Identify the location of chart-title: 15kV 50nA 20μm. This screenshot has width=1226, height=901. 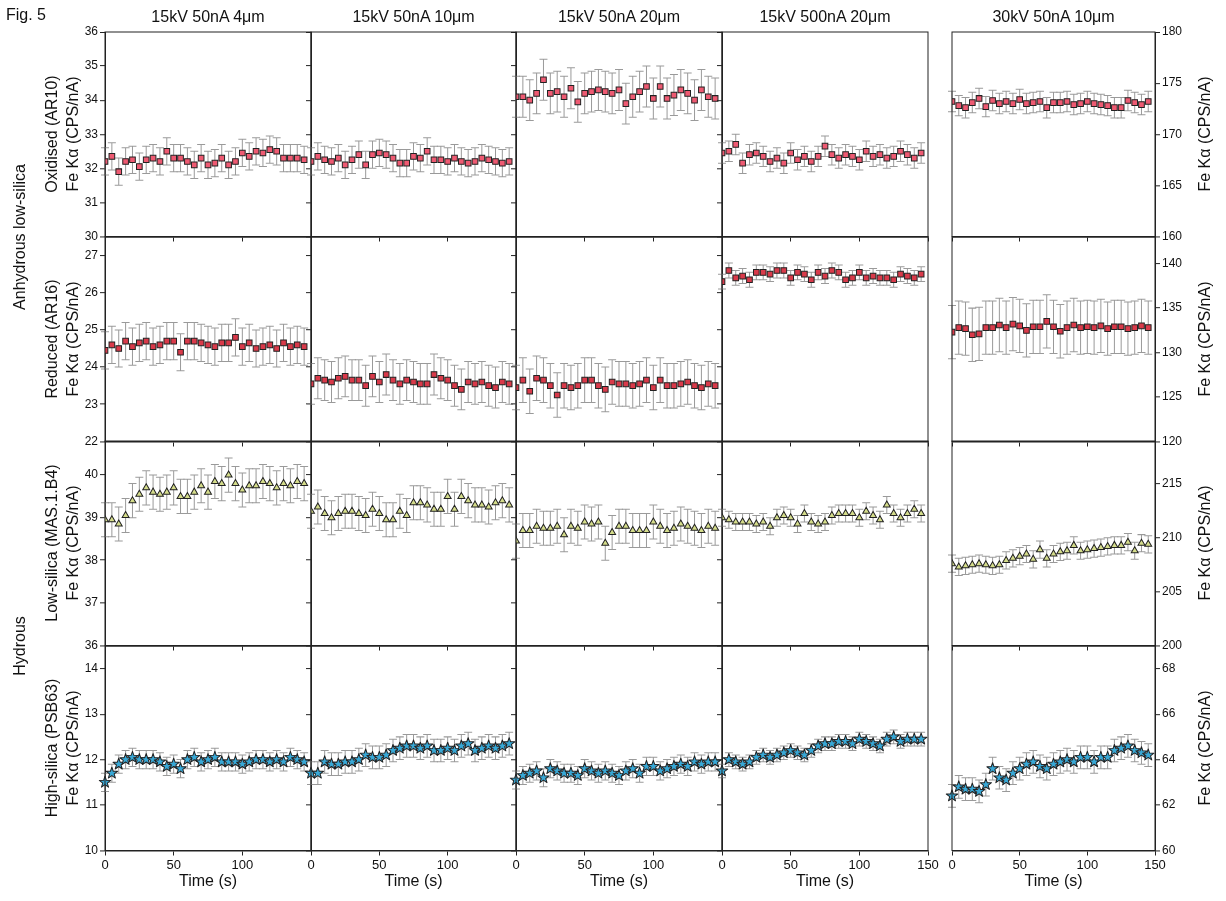
(619, 17).